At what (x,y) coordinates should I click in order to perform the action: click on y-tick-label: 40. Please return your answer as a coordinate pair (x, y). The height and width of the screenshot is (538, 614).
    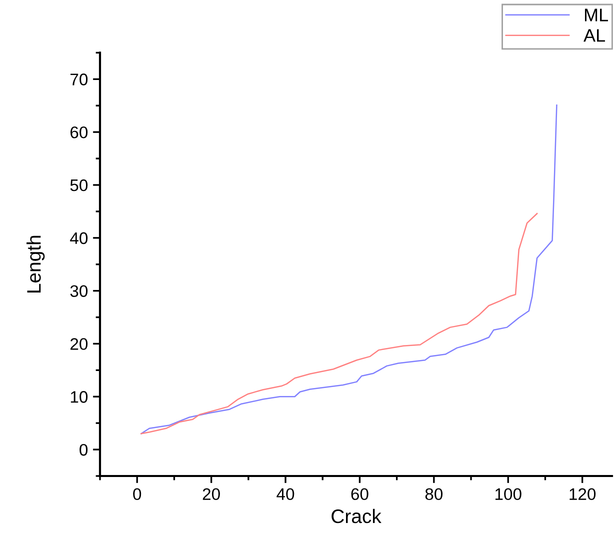
    Looking at the image, I should click on (79, 238).